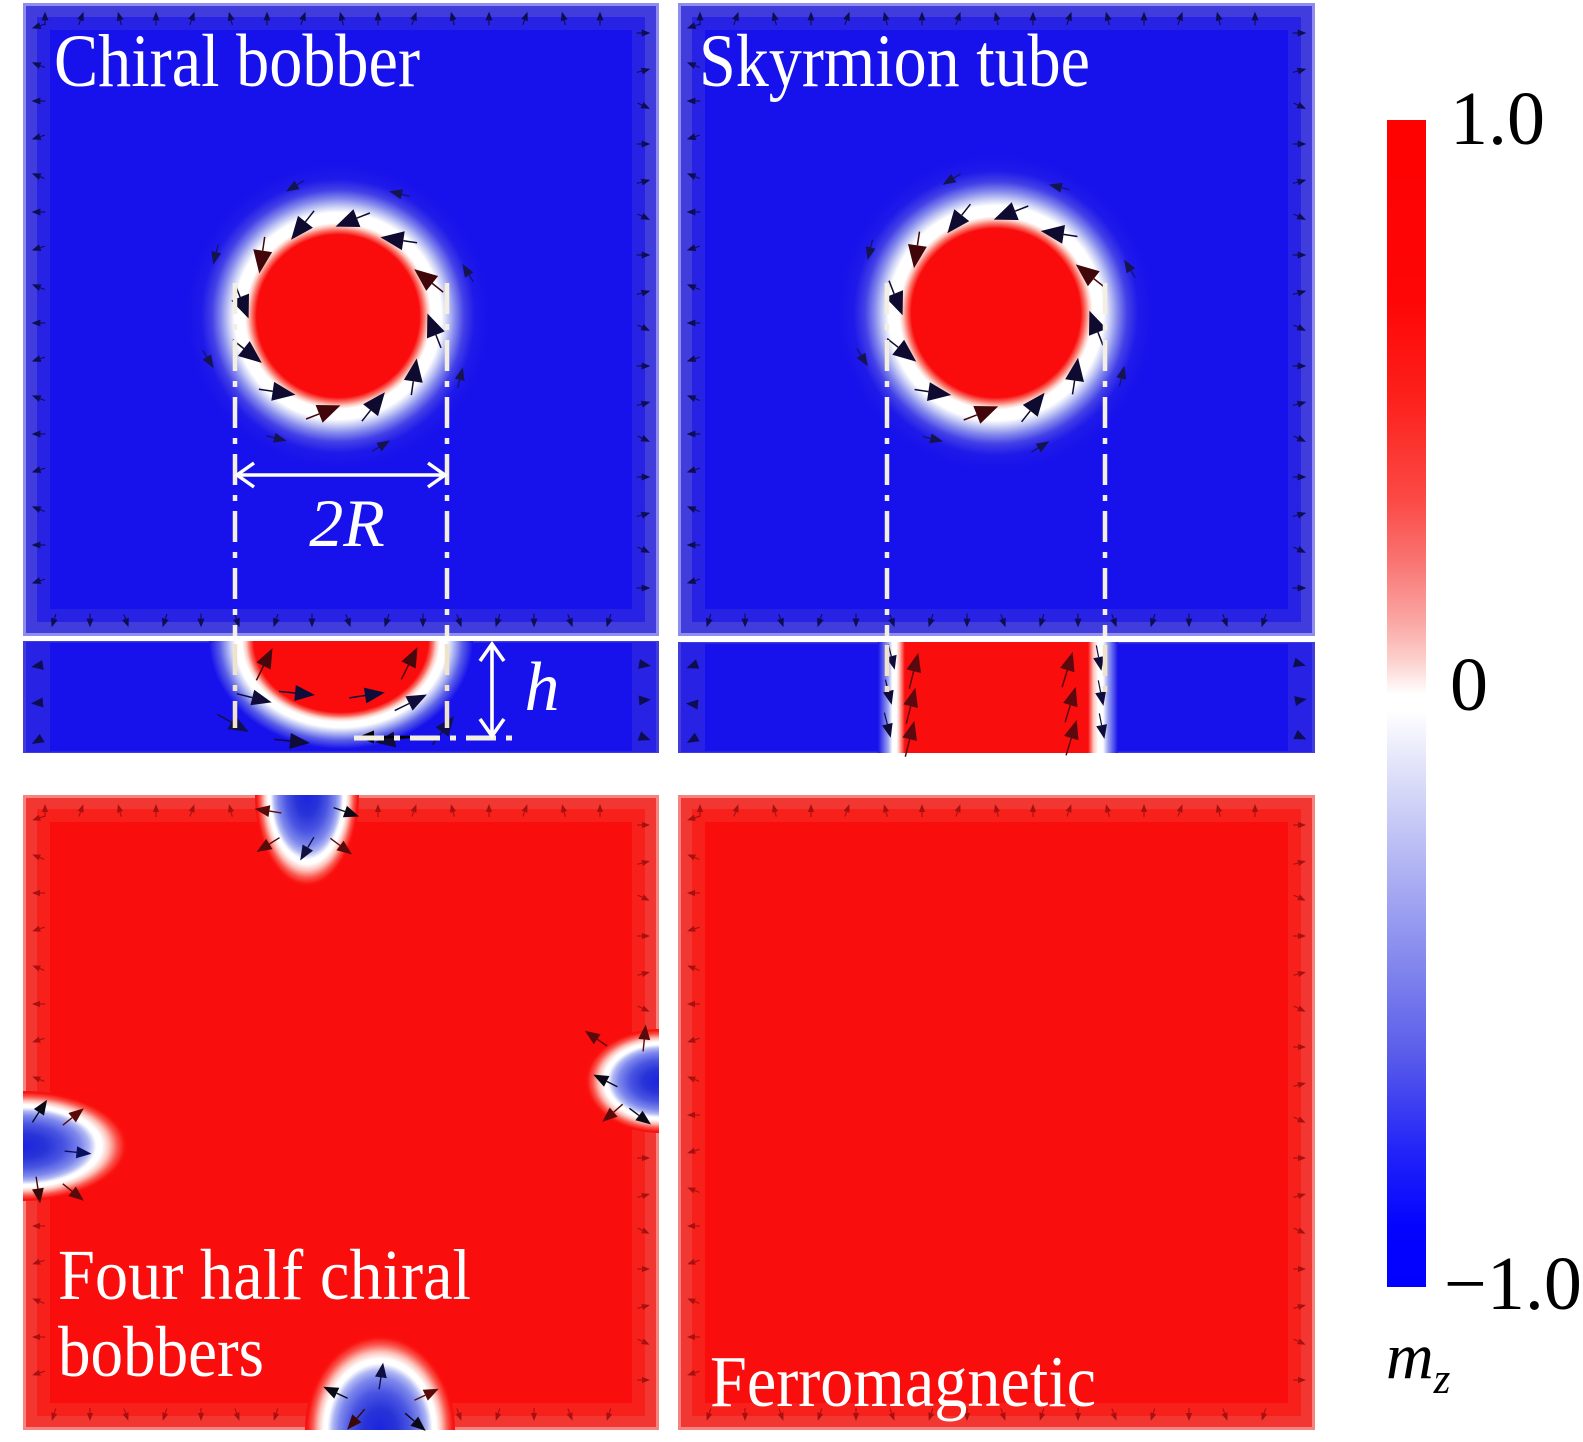 This screenshot has height=1442, width=1583. I want to click on svg-text: Chiral bobber, so click(237, 61).